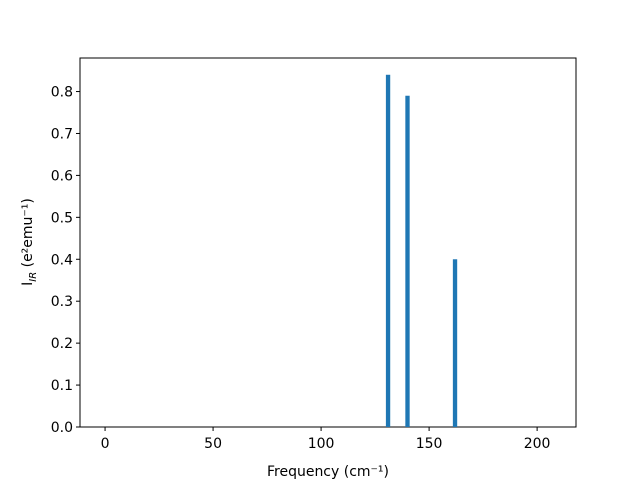 This screenshot has height=480, width=640. What do you see at coordinates (537, 444) in the screenshot?
I see `x-tick-label: 200` at bounding box center [537, 444].